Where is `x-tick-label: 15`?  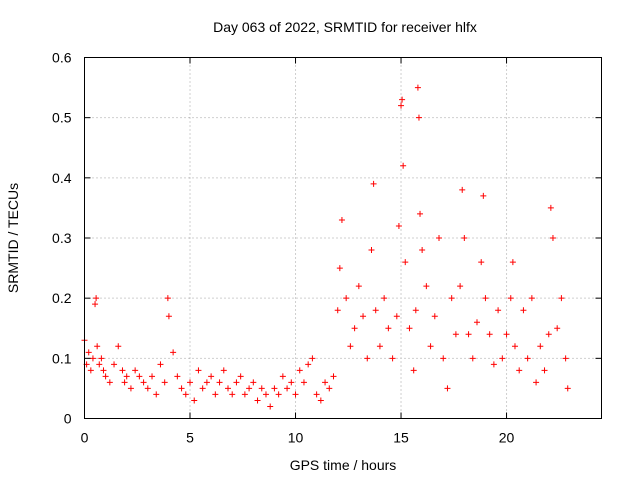
x-tick-label: 15 is located at coordinates (401, 438).